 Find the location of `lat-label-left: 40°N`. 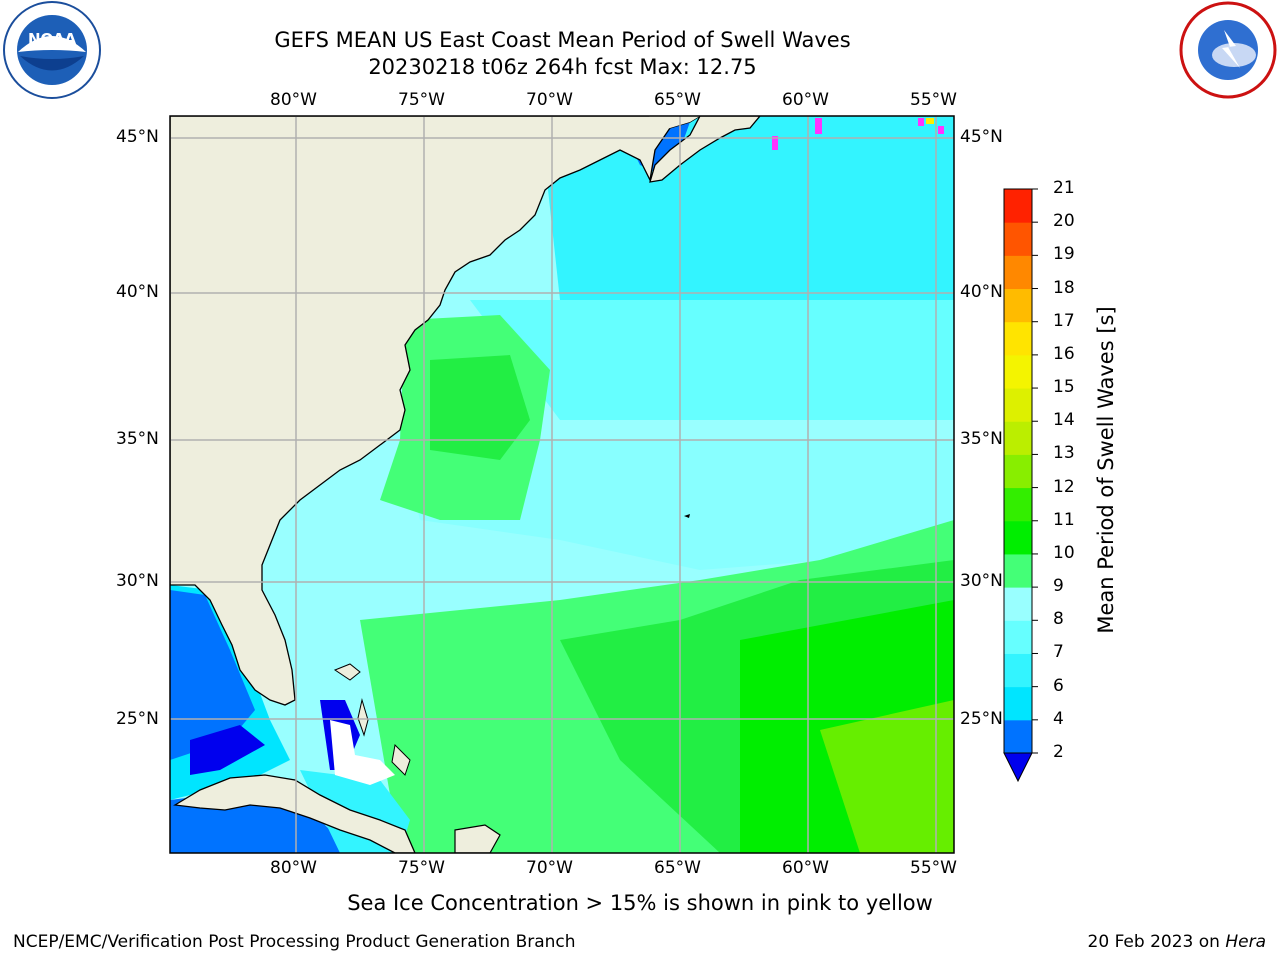

lat-label-left: 40°N is located at coordinates (137, 292).